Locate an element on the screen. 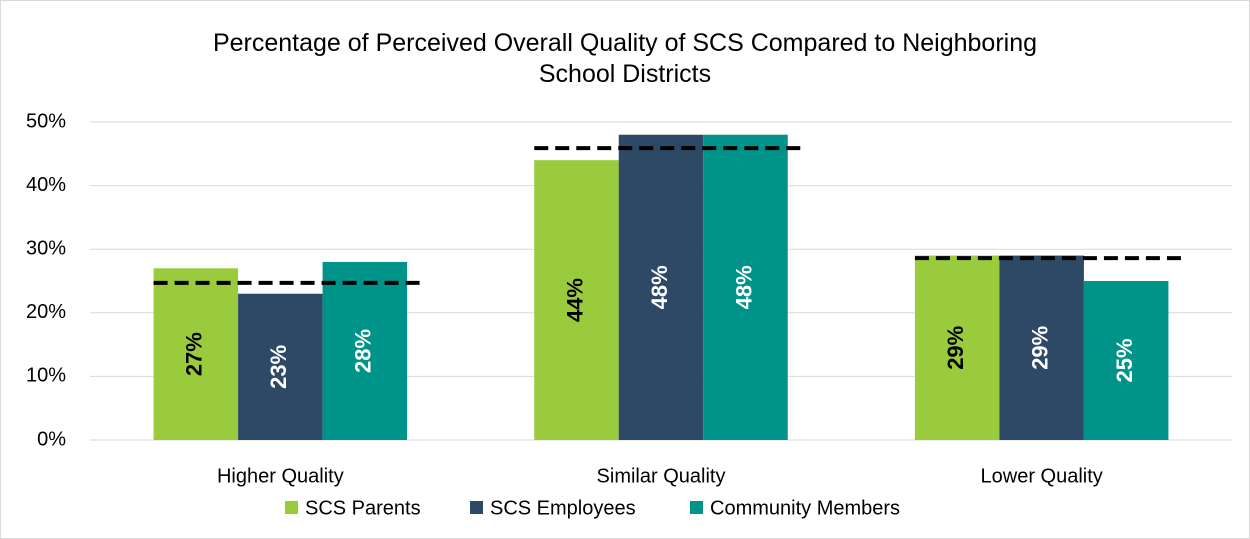 This screenshot has width=1250, height=539. legend-label: SCS Employees is located at coordinates (563, 508).